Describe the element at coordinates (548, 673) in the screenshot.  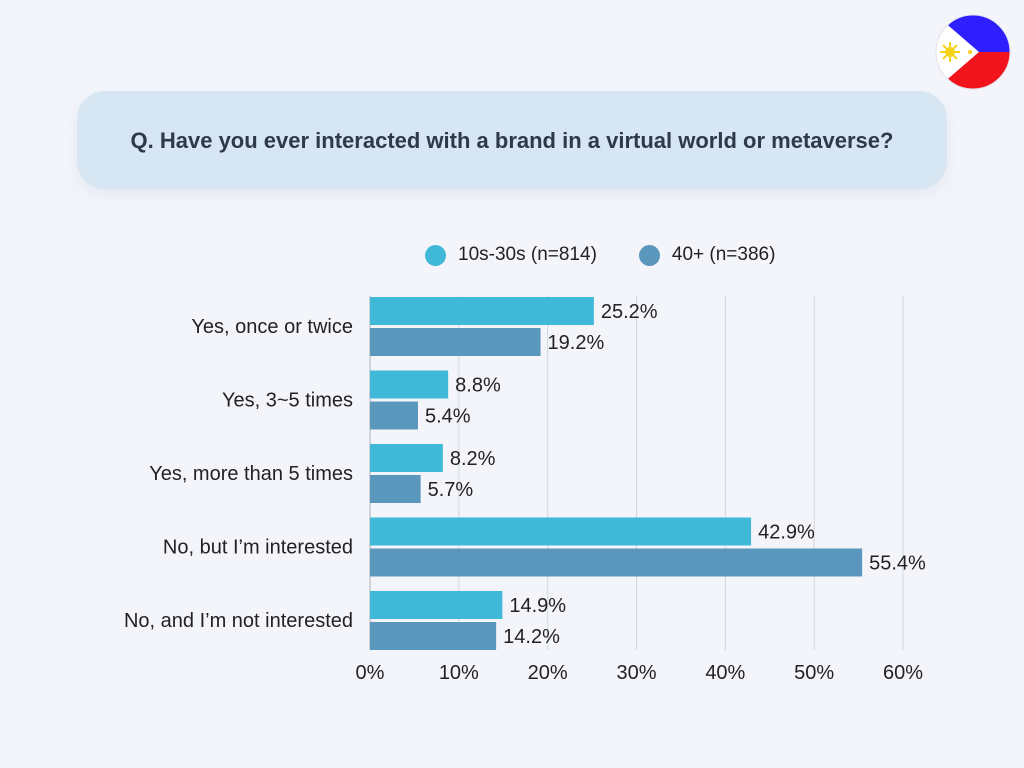
I see `x-tick-label: 20%` at that location.